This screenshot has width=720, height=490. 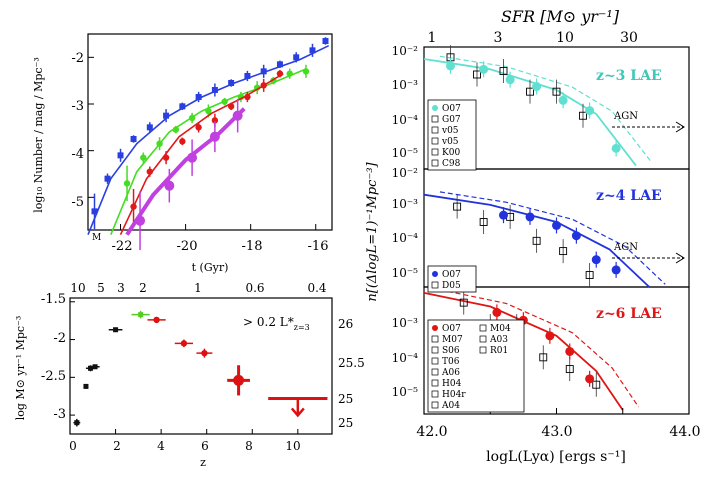 What do you see at coordinates (451, 120) in the screenshot?
I see `lae-legend-label: G07` at bounding box center [451, 120].